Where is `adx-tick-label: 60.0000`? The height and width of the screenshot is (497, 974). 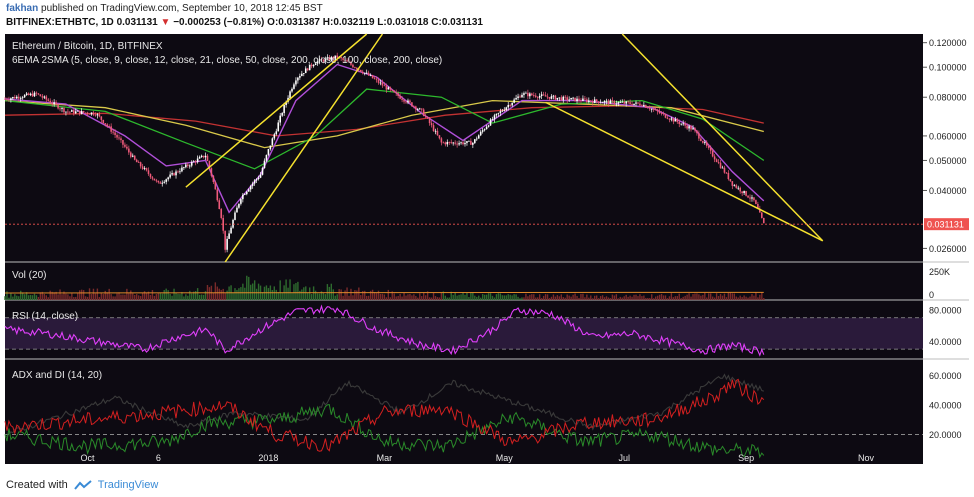
adx-tick-label: 60.0000 is located at coordinates (945, 376).